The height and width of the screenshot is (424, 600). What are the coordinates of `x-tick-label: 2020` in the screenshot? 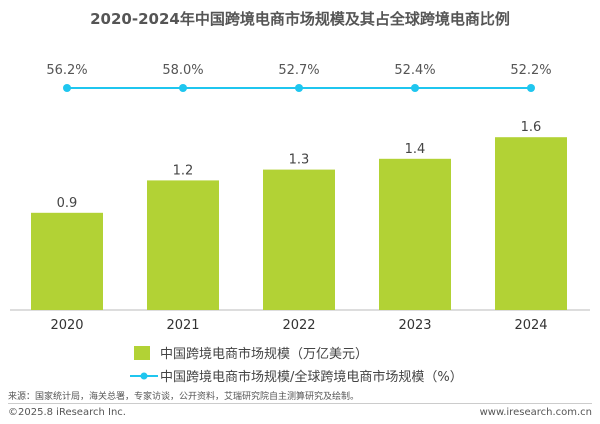 It's located at (66, 325).